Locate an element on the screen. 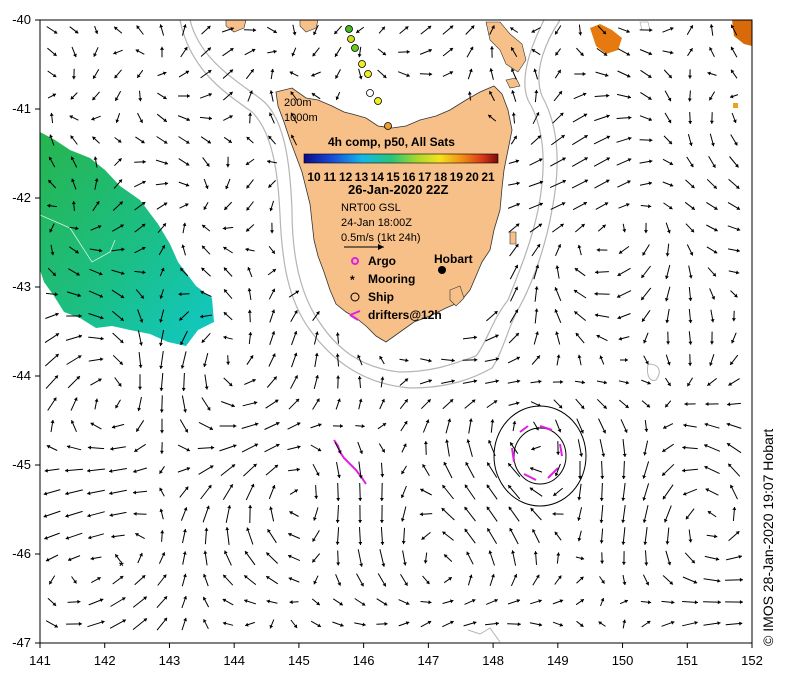  land-flinders-island is located at coordinates (506, 47).